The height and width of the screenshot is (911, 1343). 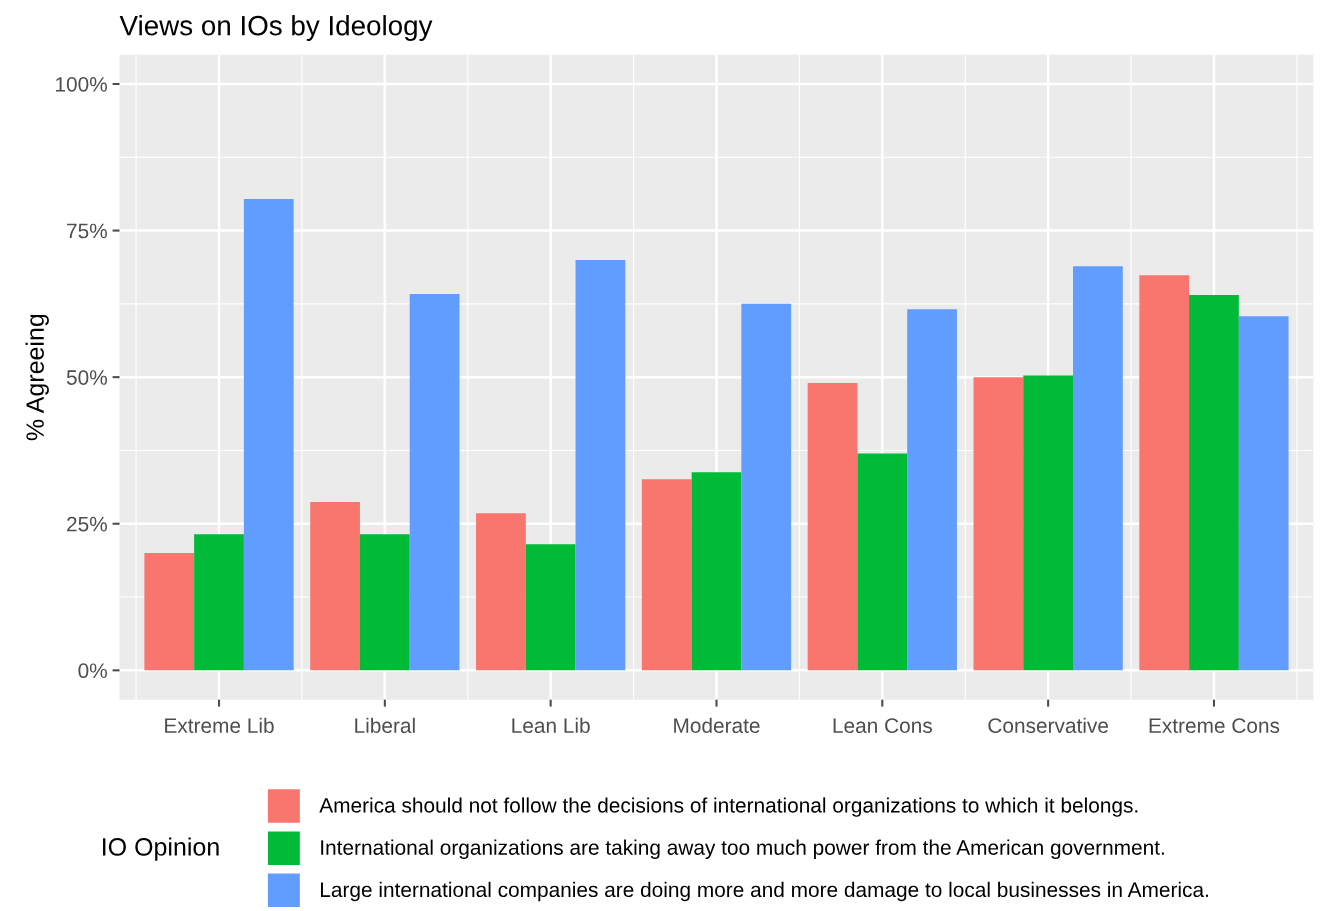 I want to click on legend-label: America should not follow the decisions of international organizations to which it belongs., so click(x=728, y=807).